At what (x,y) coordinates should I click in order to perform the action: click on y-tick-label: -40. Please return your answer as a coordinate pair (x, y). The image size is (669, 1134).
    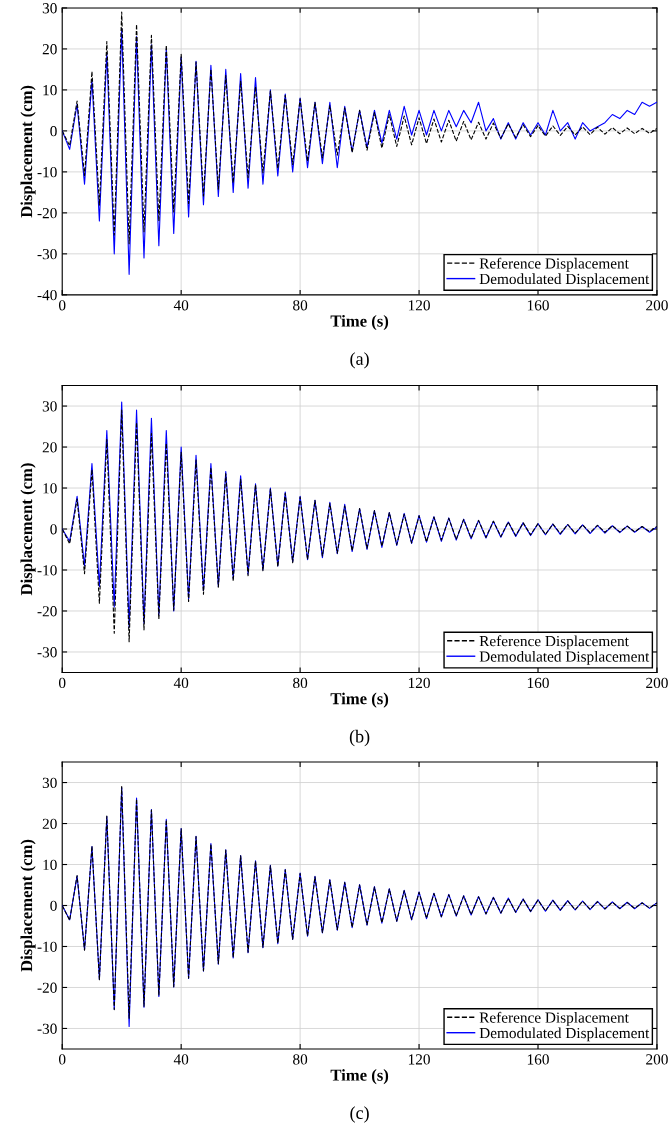
    Looking at the image, I should click on (47, 295).